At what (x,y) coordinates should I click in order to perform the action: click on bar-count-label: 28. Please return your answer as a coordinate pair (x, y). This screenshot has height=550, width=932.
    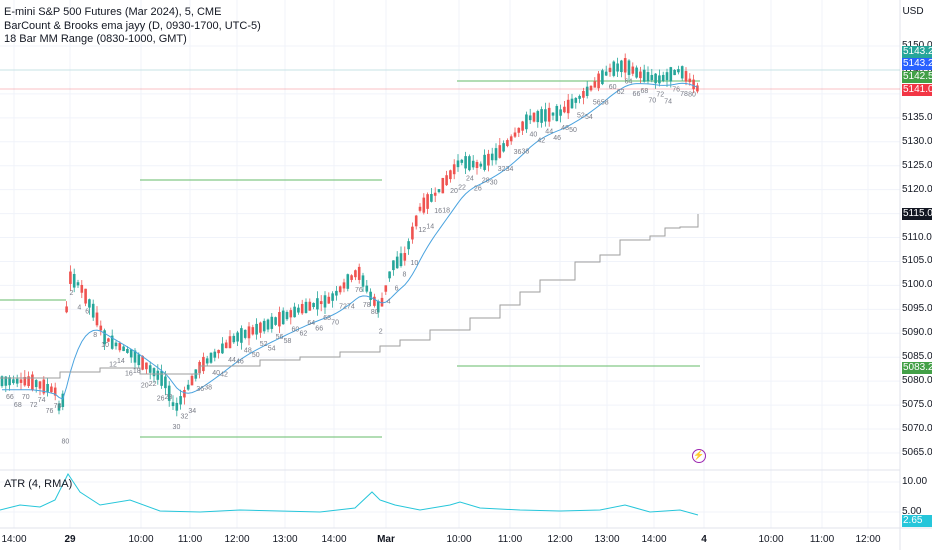
    Looking at the image, I should click on (486, 180).